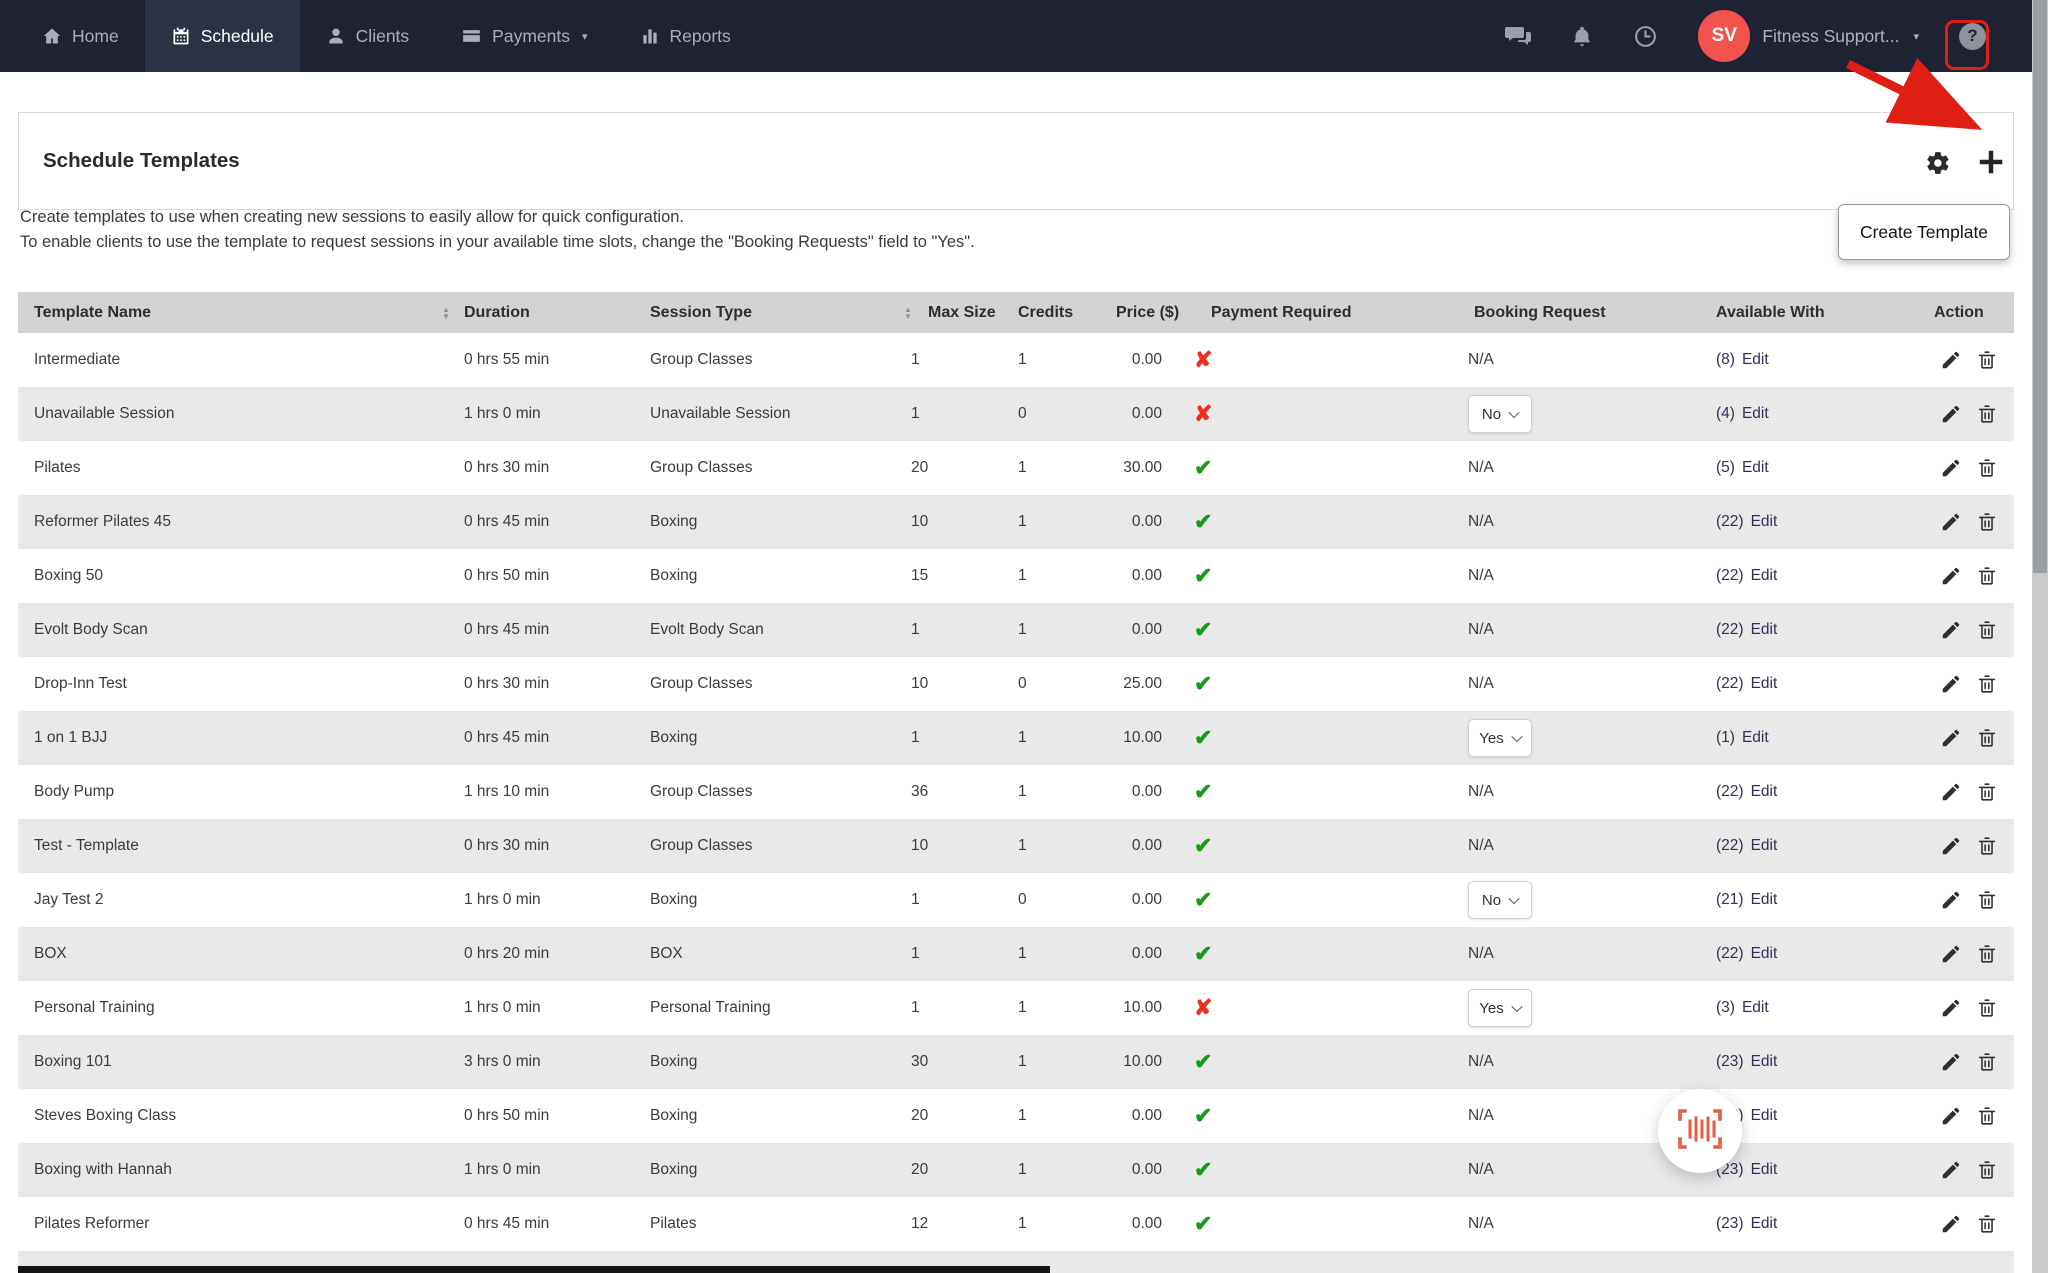  What do you see at coordinates (77, 359) in the screenshot?
I see `template-name-cell: Intermediate` at bounding box center [77, 359].